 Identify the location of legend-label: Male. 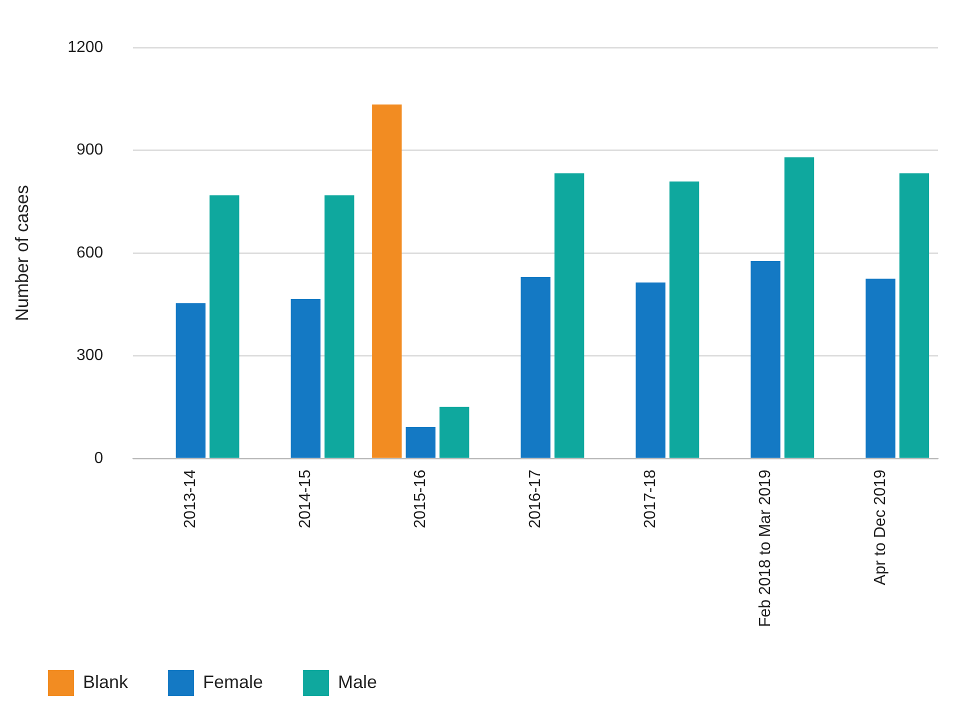
(358, 682).